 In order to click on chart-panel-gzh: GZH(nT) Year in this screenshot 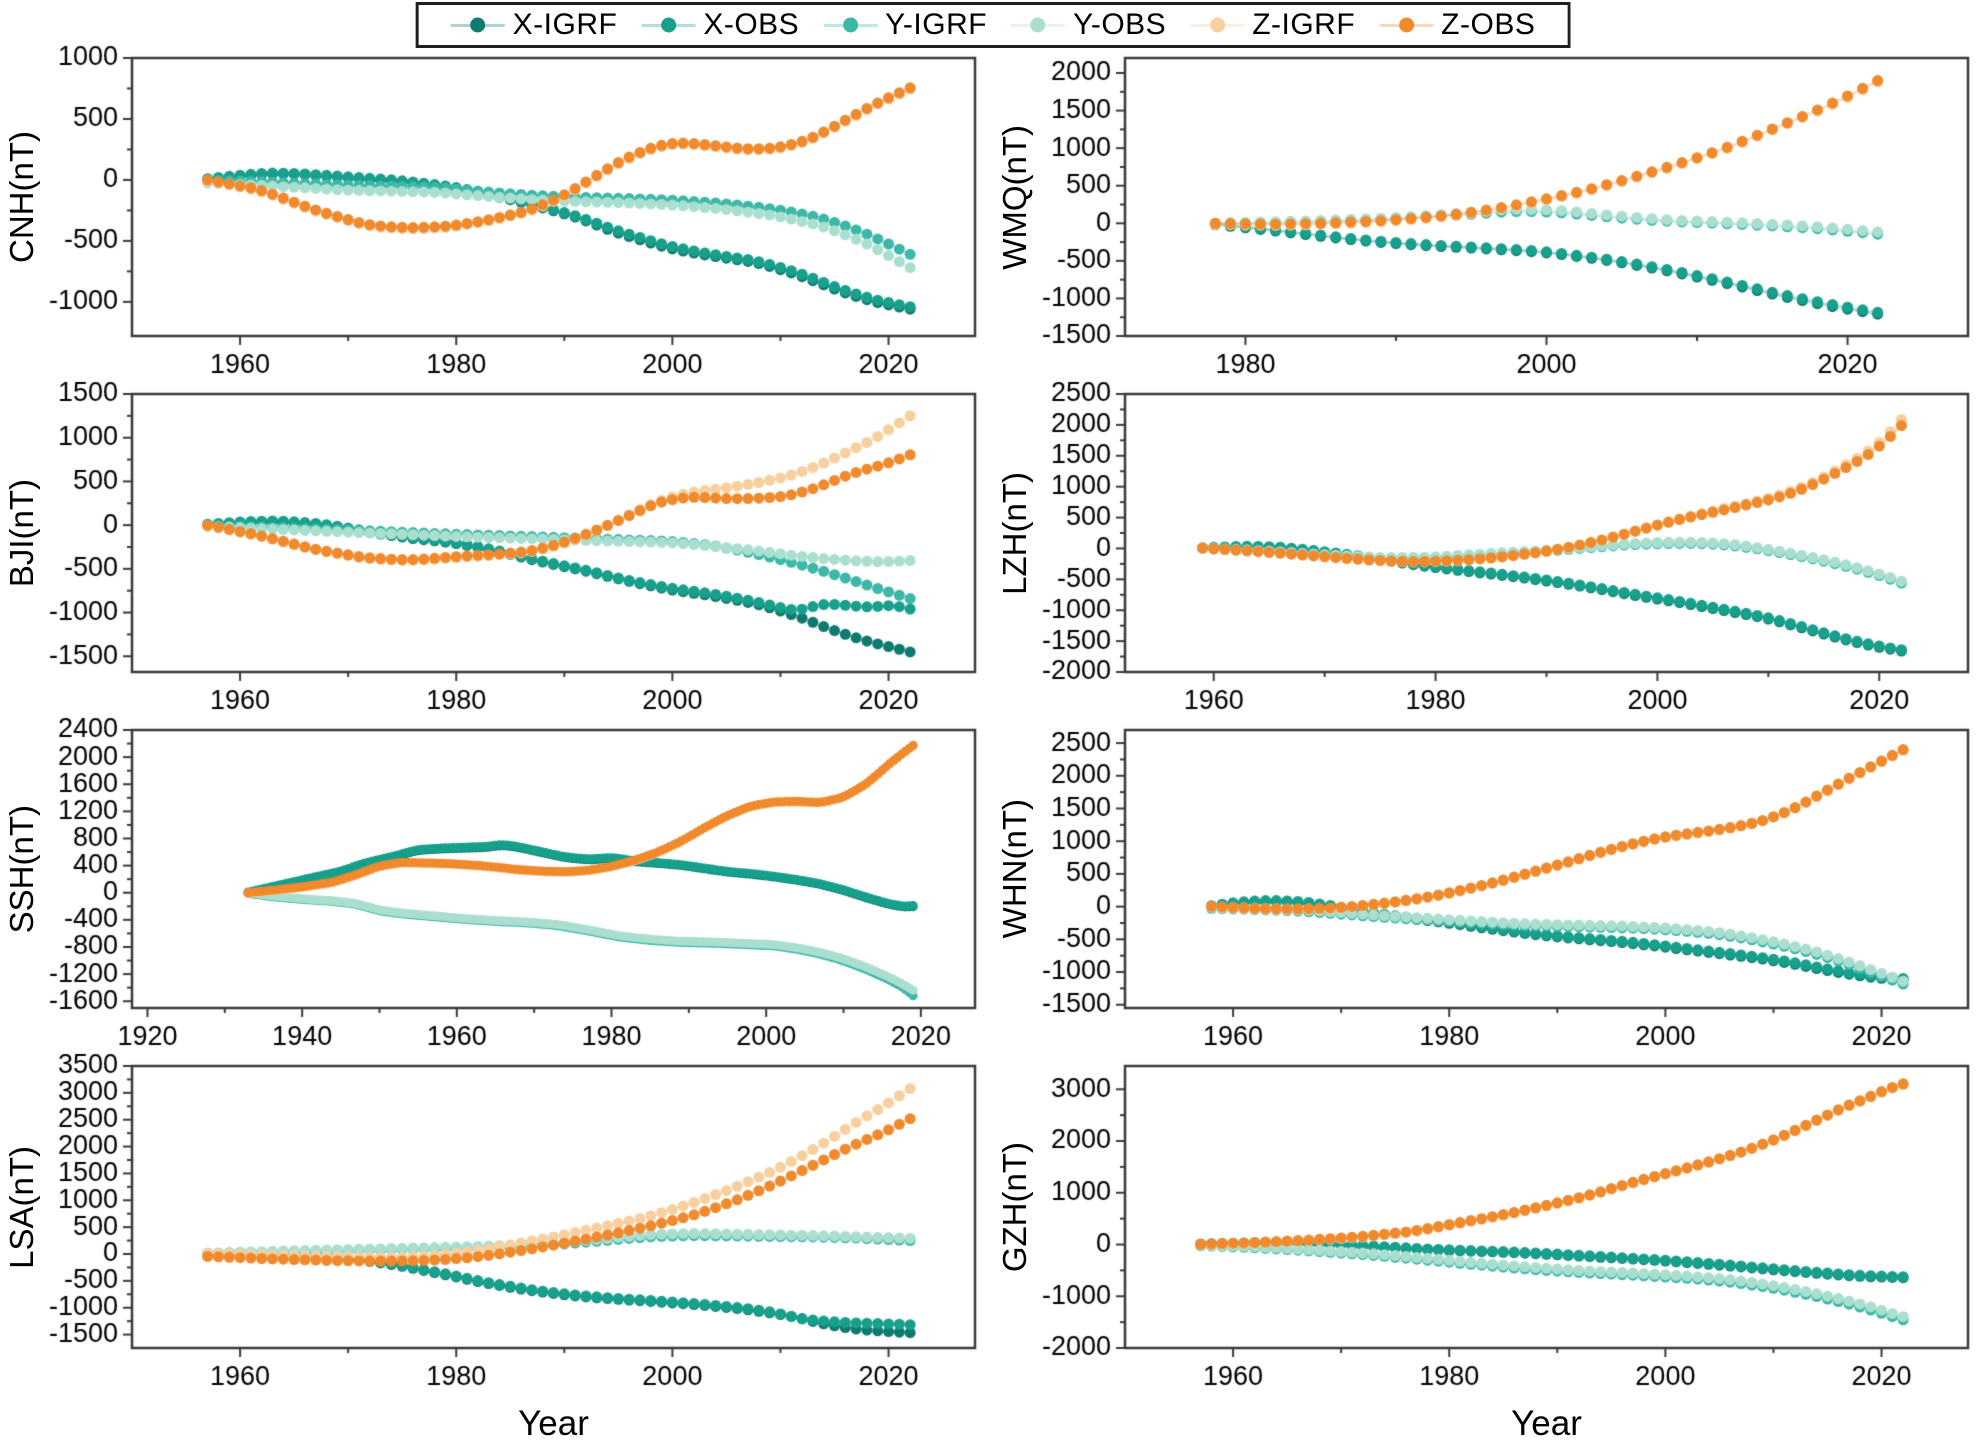, I will do `click(1489, 1252)`.